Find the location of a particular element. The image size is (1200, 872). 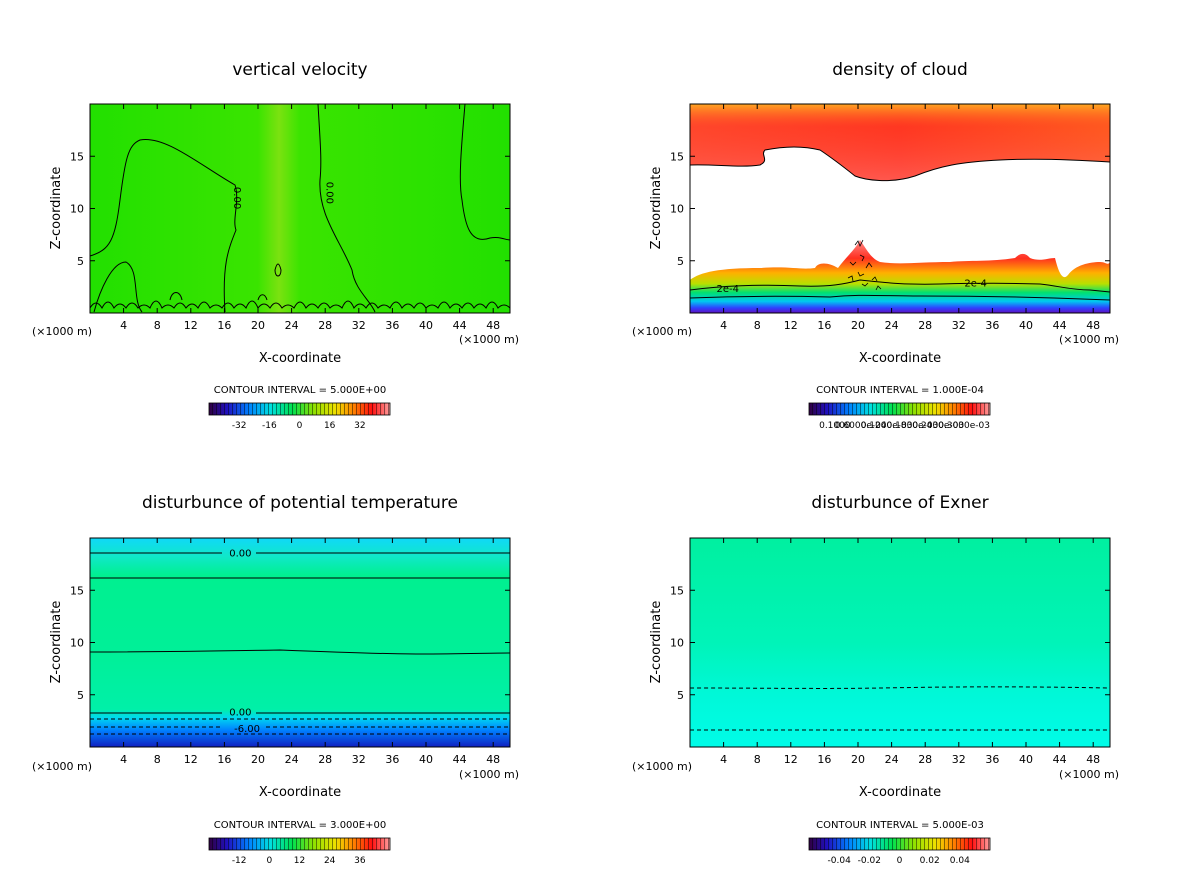

colorbar-tick-label: 12 is located at coordinates (299, 861).